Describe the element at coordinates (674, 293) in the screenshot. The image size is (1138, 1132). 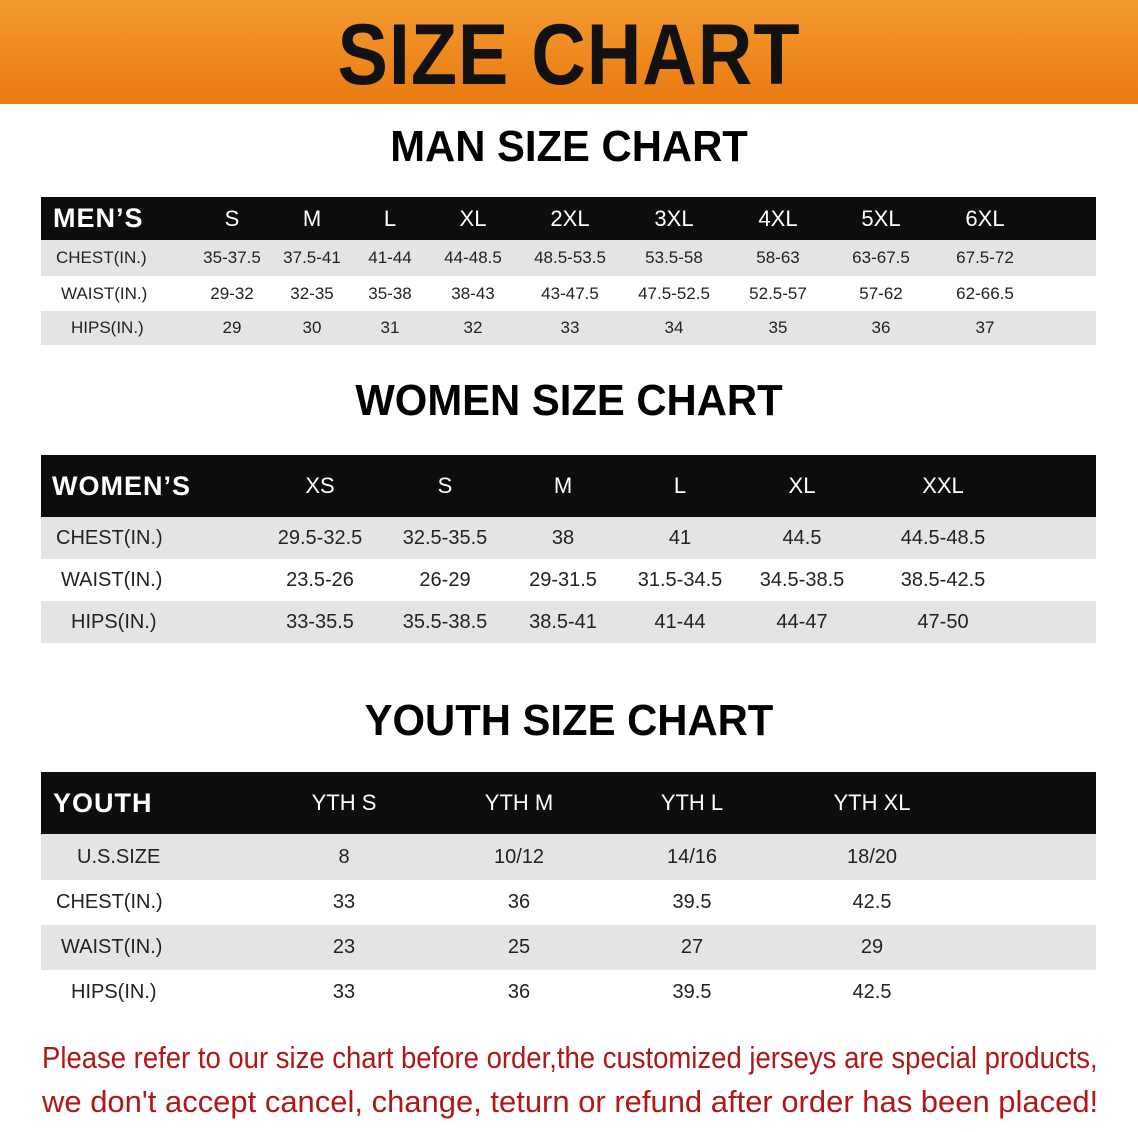
I see `table-cell: 47.5-52.5` at that location.